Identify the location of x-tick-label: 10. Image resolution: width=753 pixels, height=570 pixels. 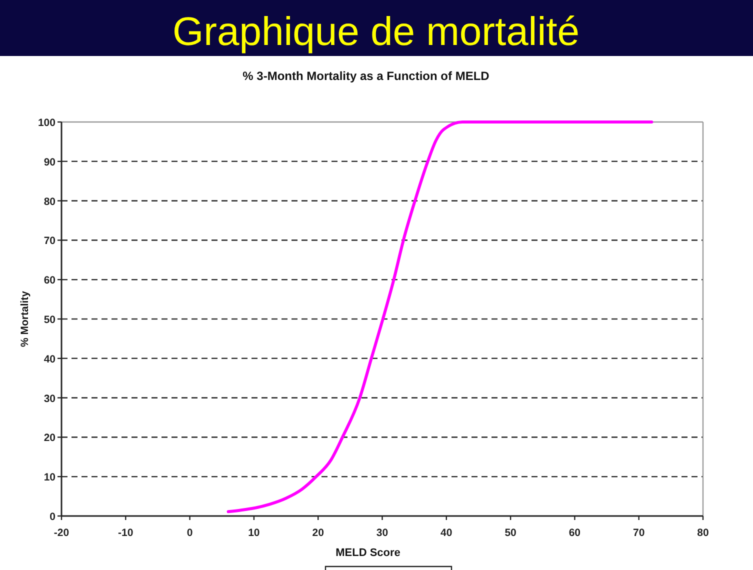
(254, 533).